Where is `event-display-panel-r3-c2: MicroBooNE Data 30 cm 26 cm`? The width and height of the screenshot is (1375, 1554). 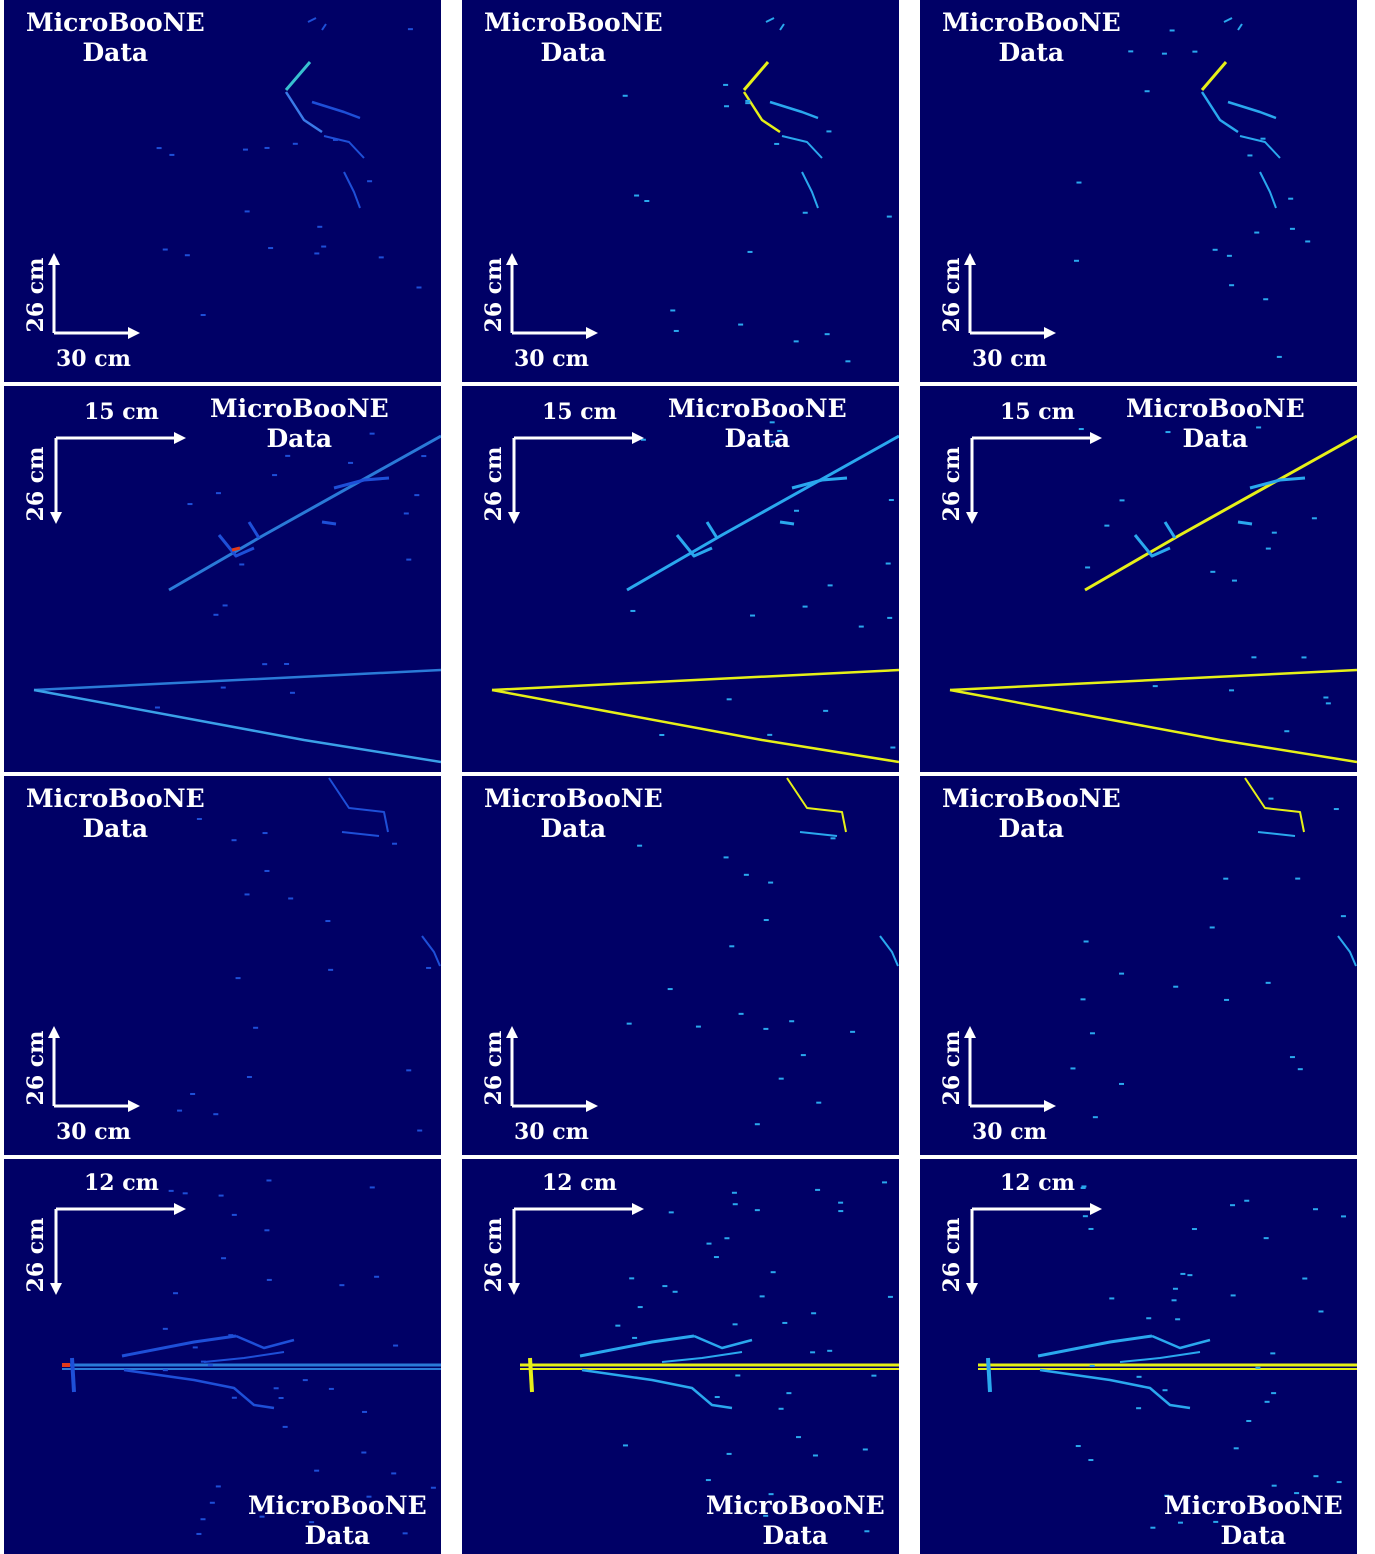
event-display-panel-r3-c2: MicroBooNE Data 30 cm 26 cm is located at coordinates (680, 965).